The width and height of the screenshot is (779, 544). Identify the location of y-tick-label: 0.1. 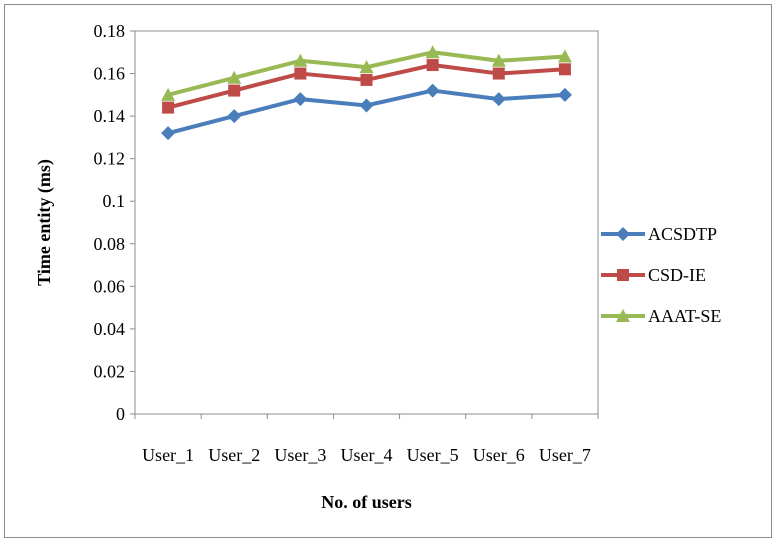
(114, 201).